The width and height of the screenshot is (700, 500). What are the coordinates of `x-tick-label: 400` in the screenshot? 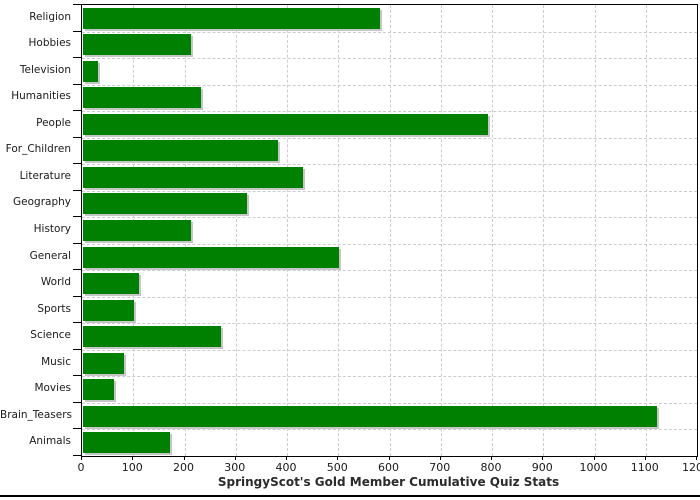 It's located at (286, 467).